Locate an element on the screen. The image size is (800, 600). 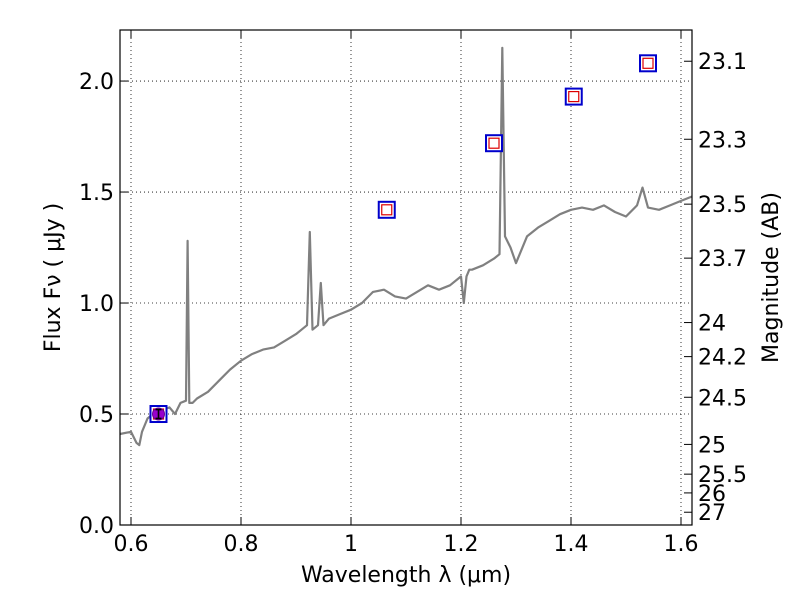
y-tick-label: 1.0 is located at coordinates (96, 304).